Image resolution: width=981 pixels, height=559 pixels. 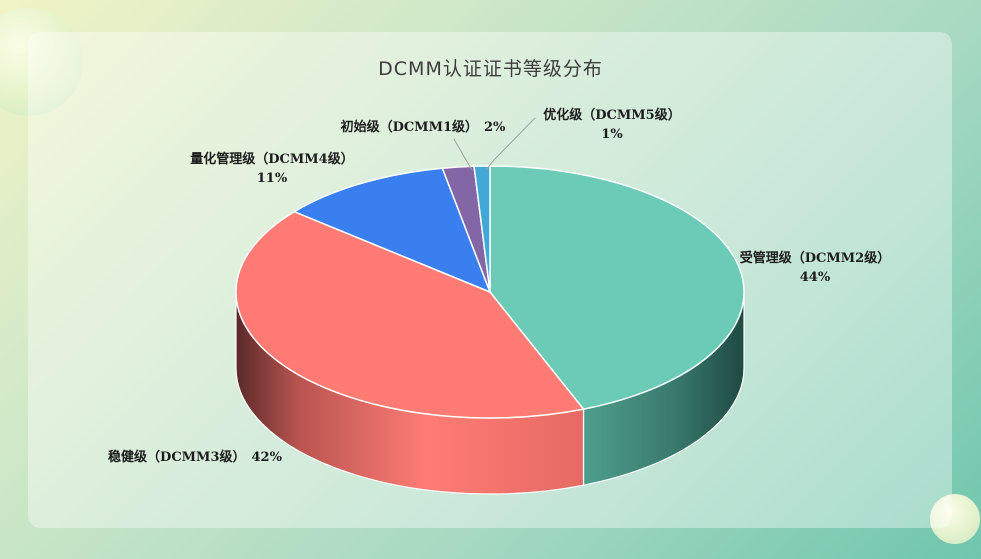 What do you see at coordinates (815, 277) in the screenshot?
I see `slice-value-1: 44%` at bounding box center [815, 277].